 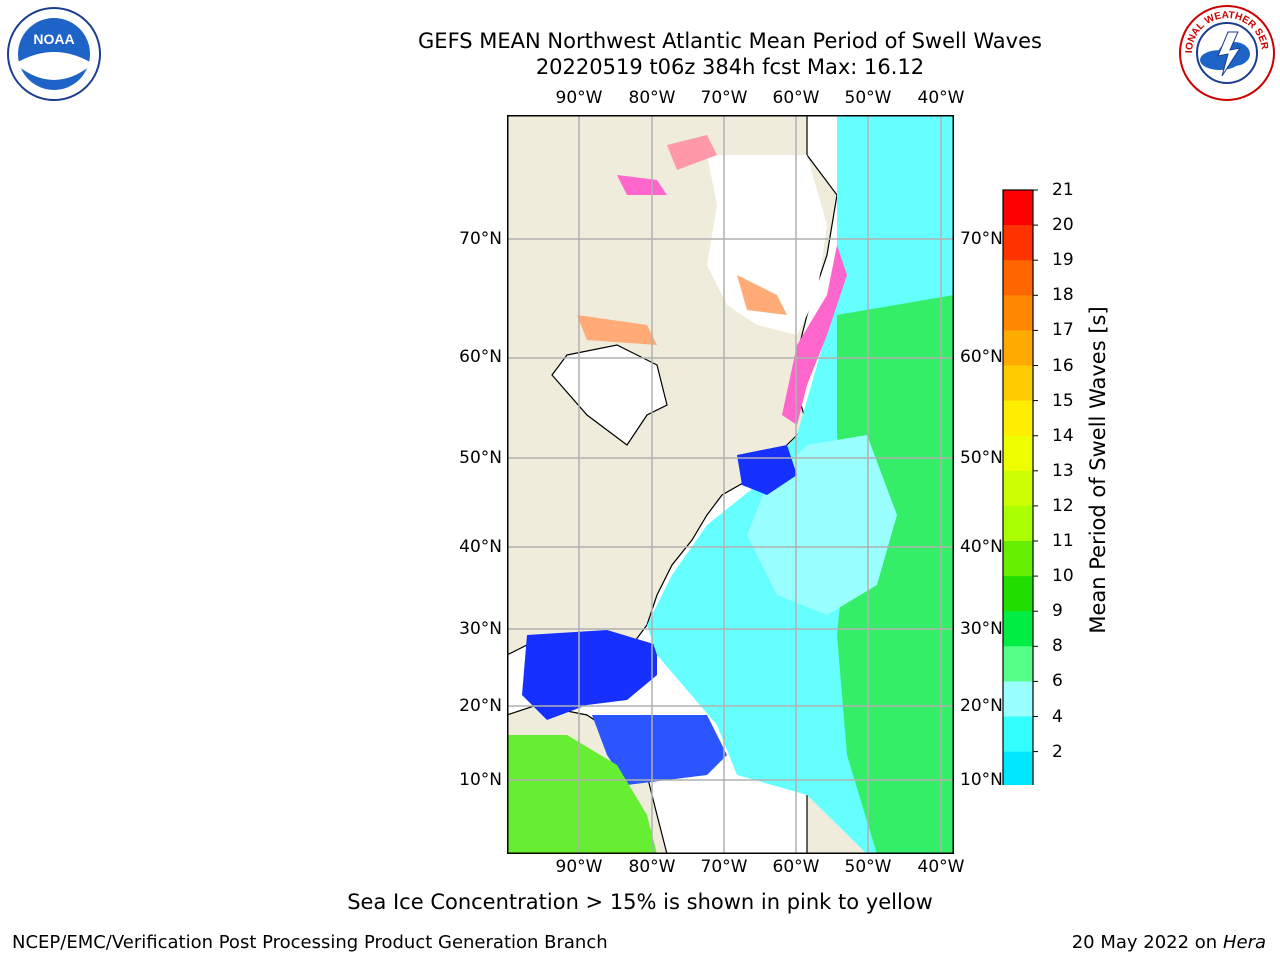 I want to click on footer-date: 20 May 2022 on Hera, so click(x=1169, y=942).